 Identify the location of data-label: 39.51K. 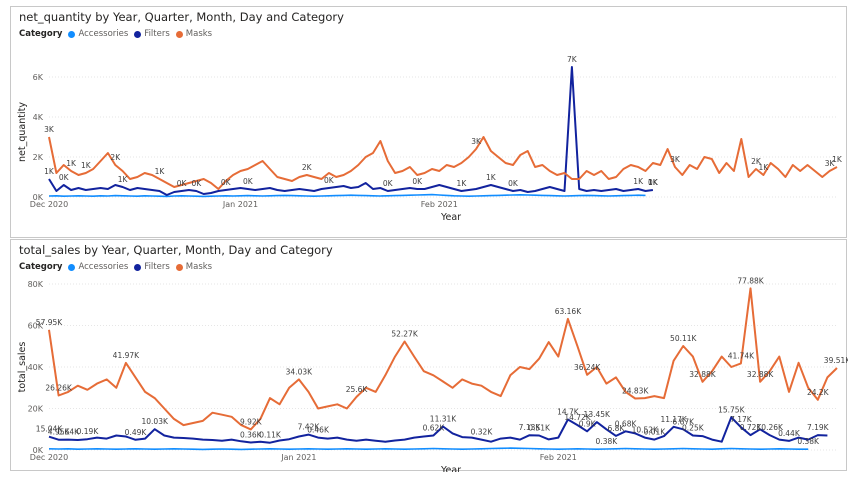
(836, 360).